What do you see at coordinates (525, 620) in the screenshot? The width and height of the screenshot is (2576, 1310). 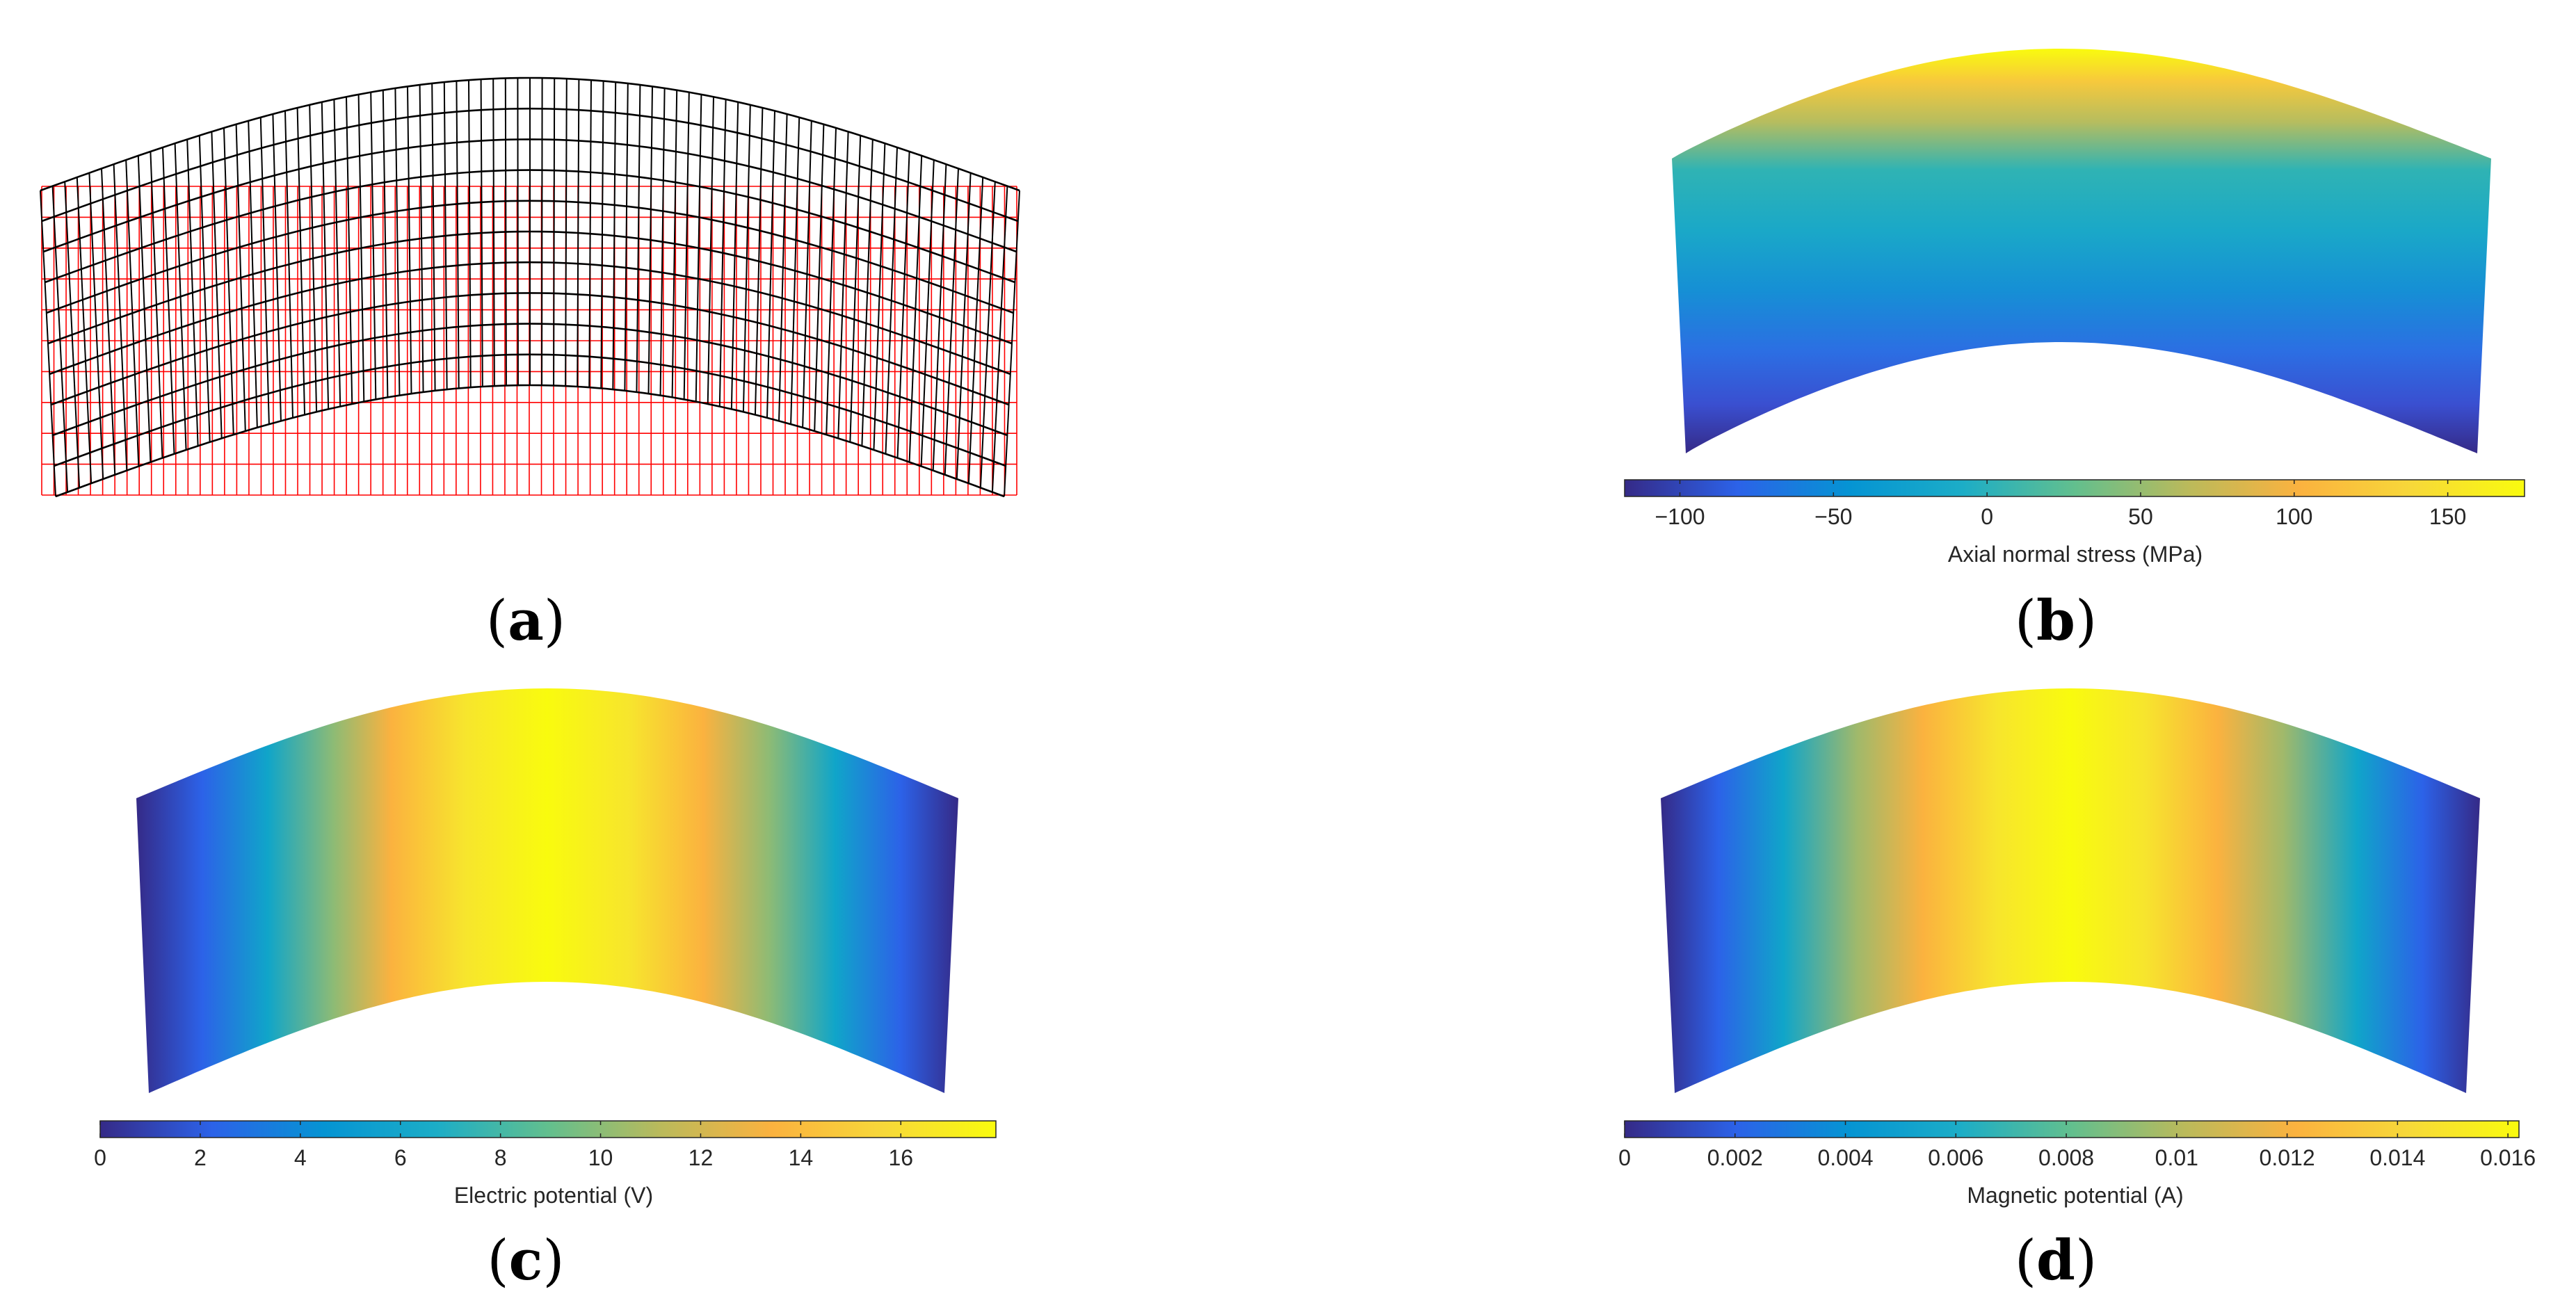 I see `panel-label-a: (a)` at bounding box center [525, 620].